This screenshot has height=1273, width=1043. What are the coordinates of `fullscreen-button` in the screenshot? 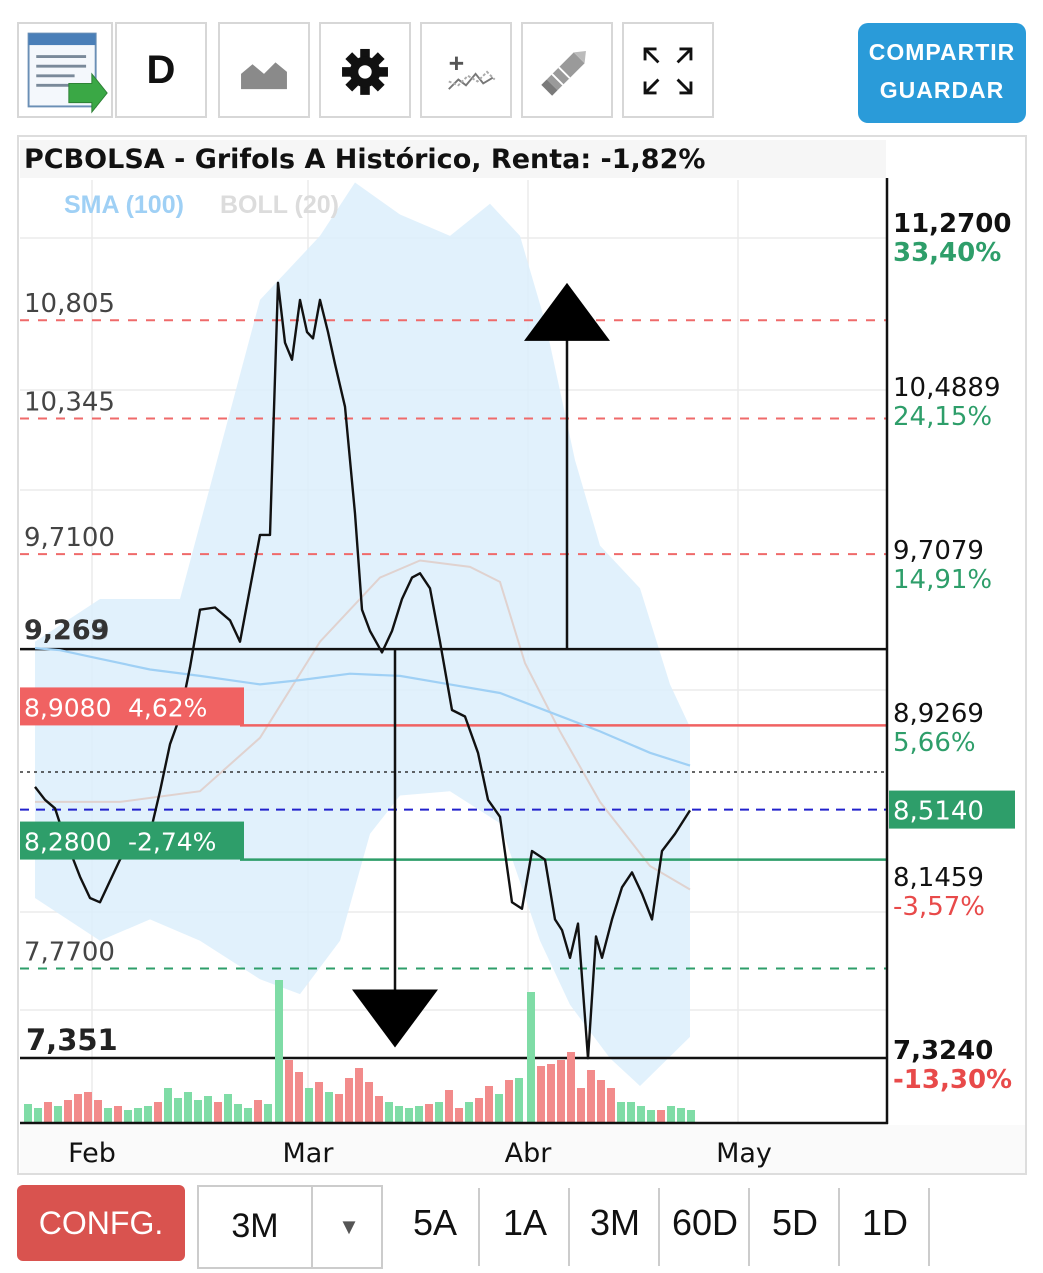 It's located at (668, 70).